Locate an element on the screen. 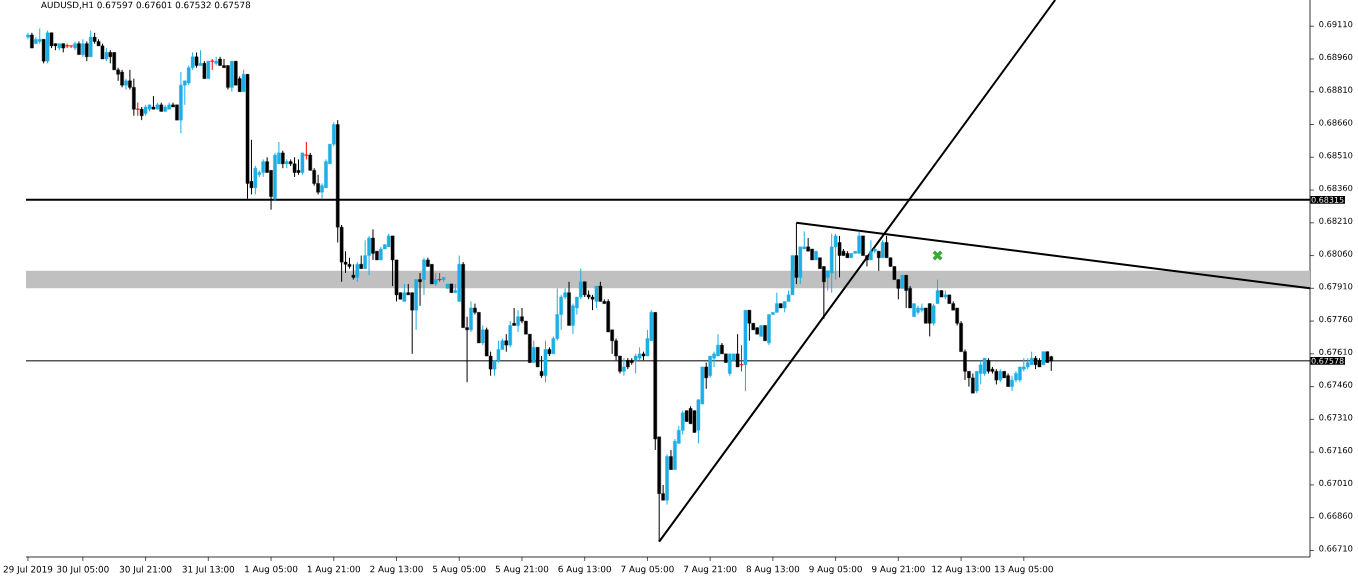  y-tick-label: 0.68210 is located at coordinates (1336, 220).